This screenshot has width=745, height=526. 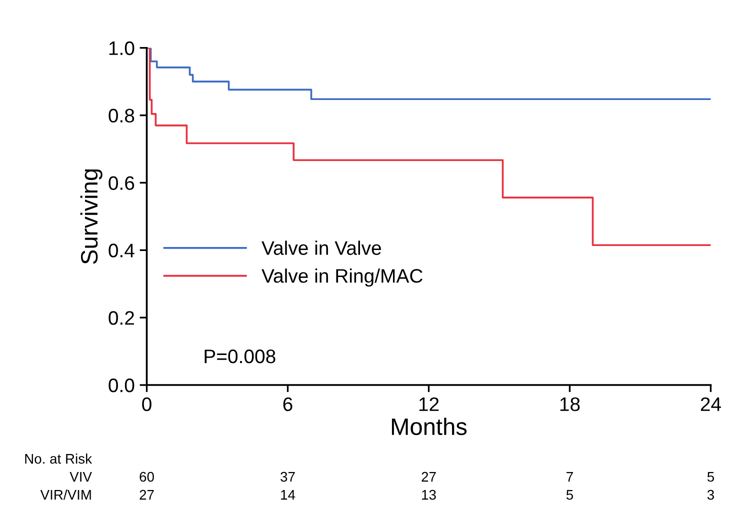 I want to click on x-axis-title: Months, so click(x=429, y=427).